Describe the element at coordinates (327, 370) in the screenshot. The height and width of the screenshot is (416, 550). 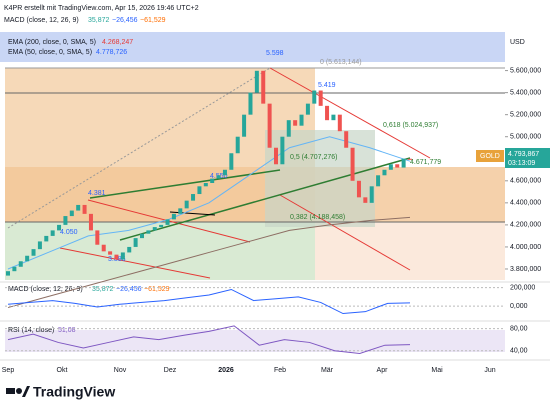
I see `time-label: Mär` at that location.